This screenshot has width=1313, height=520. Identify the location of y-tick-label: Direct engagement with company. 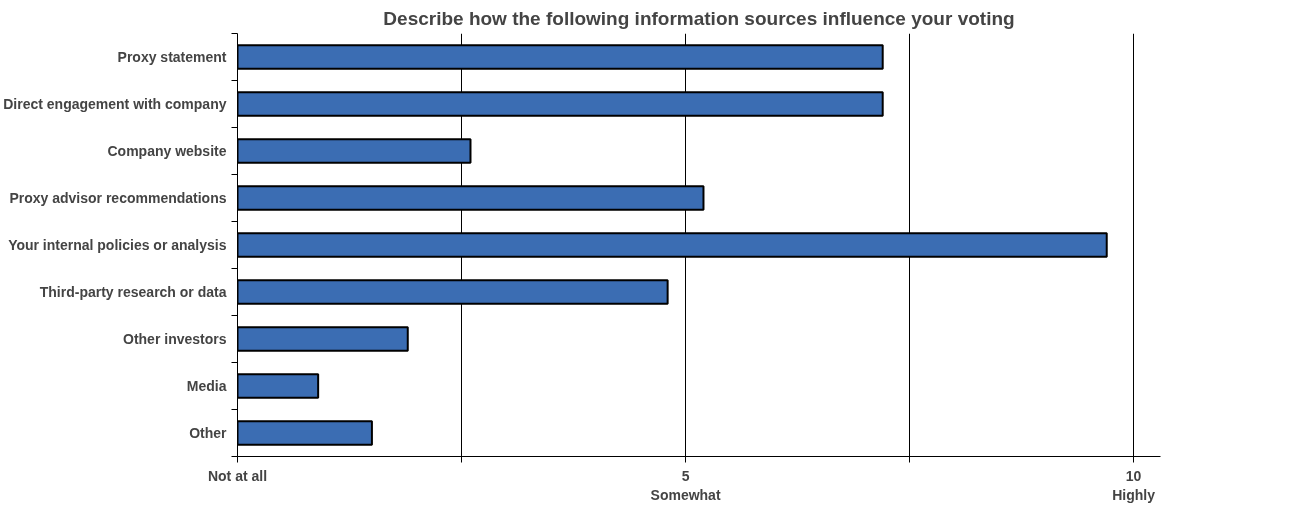
(115, 104).